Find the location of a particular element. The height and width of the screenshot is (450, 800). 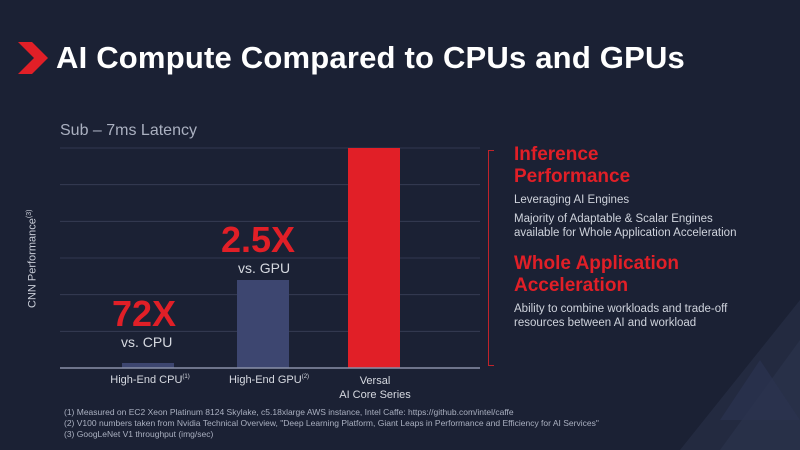

cpu-multiplier: 72X is located at coordinates (144, 313).